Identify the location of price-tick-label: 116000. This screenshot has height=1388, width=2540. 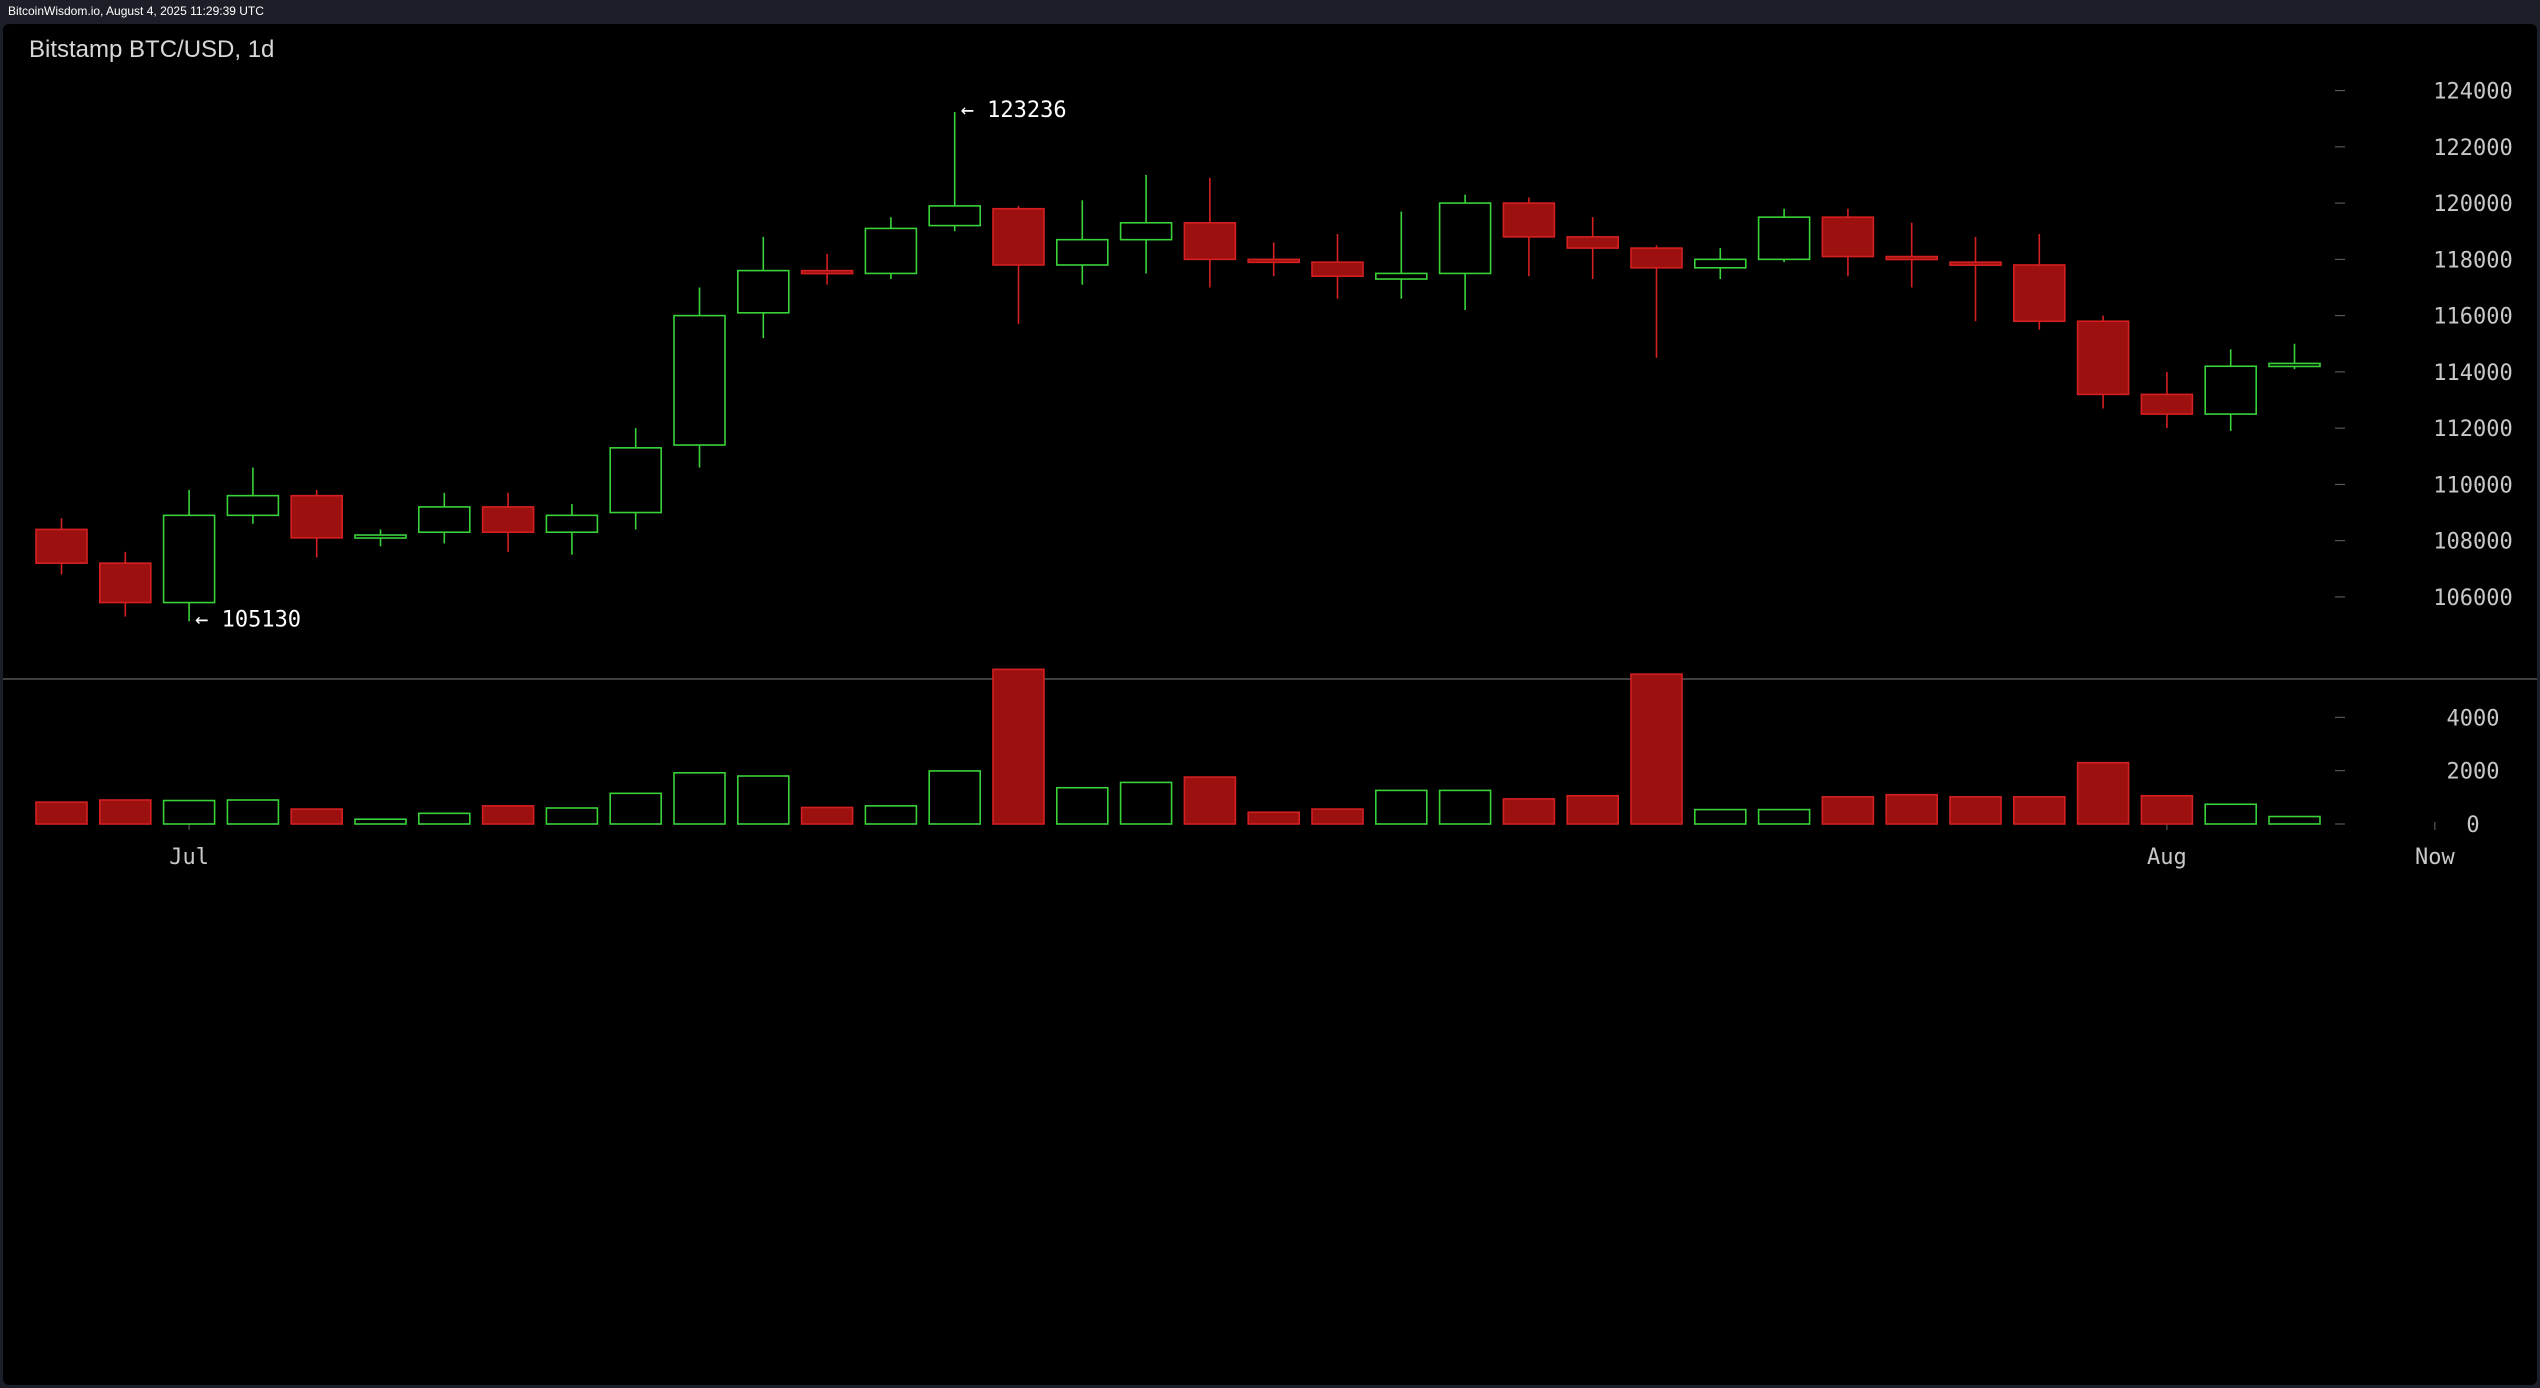
(2472, 317).